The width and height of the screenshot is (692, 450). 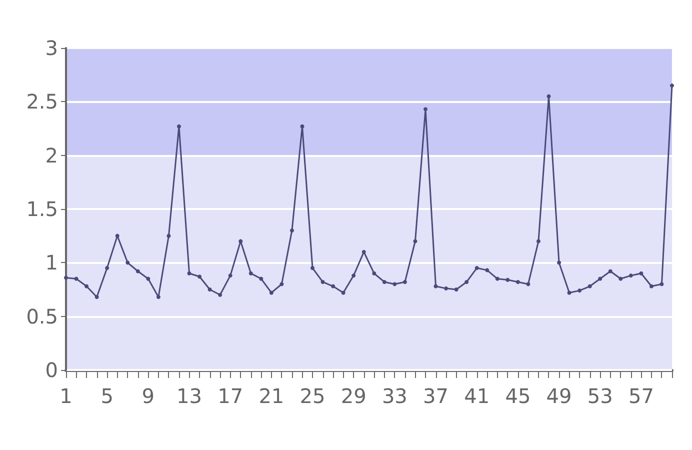 I want to click on x-tick-label: 21, so click(x=271, y=396).